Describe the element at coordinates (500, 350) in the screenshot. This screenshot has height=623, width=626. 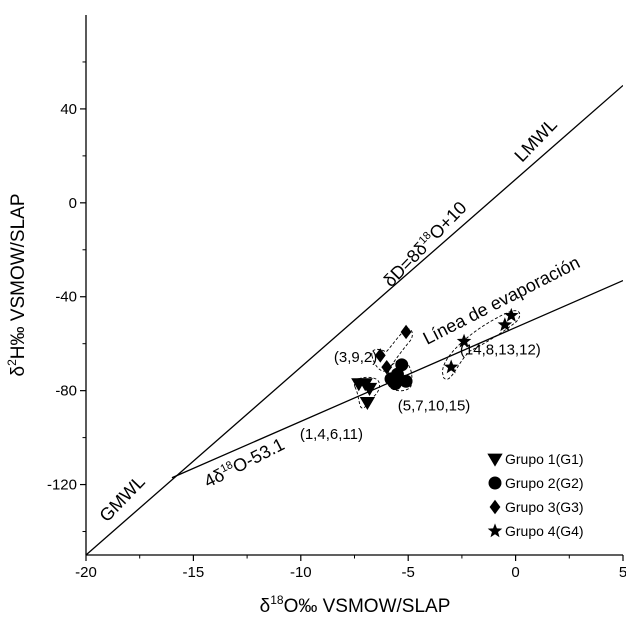
I see `group-annotation: (14,8,13,12)` at that location.